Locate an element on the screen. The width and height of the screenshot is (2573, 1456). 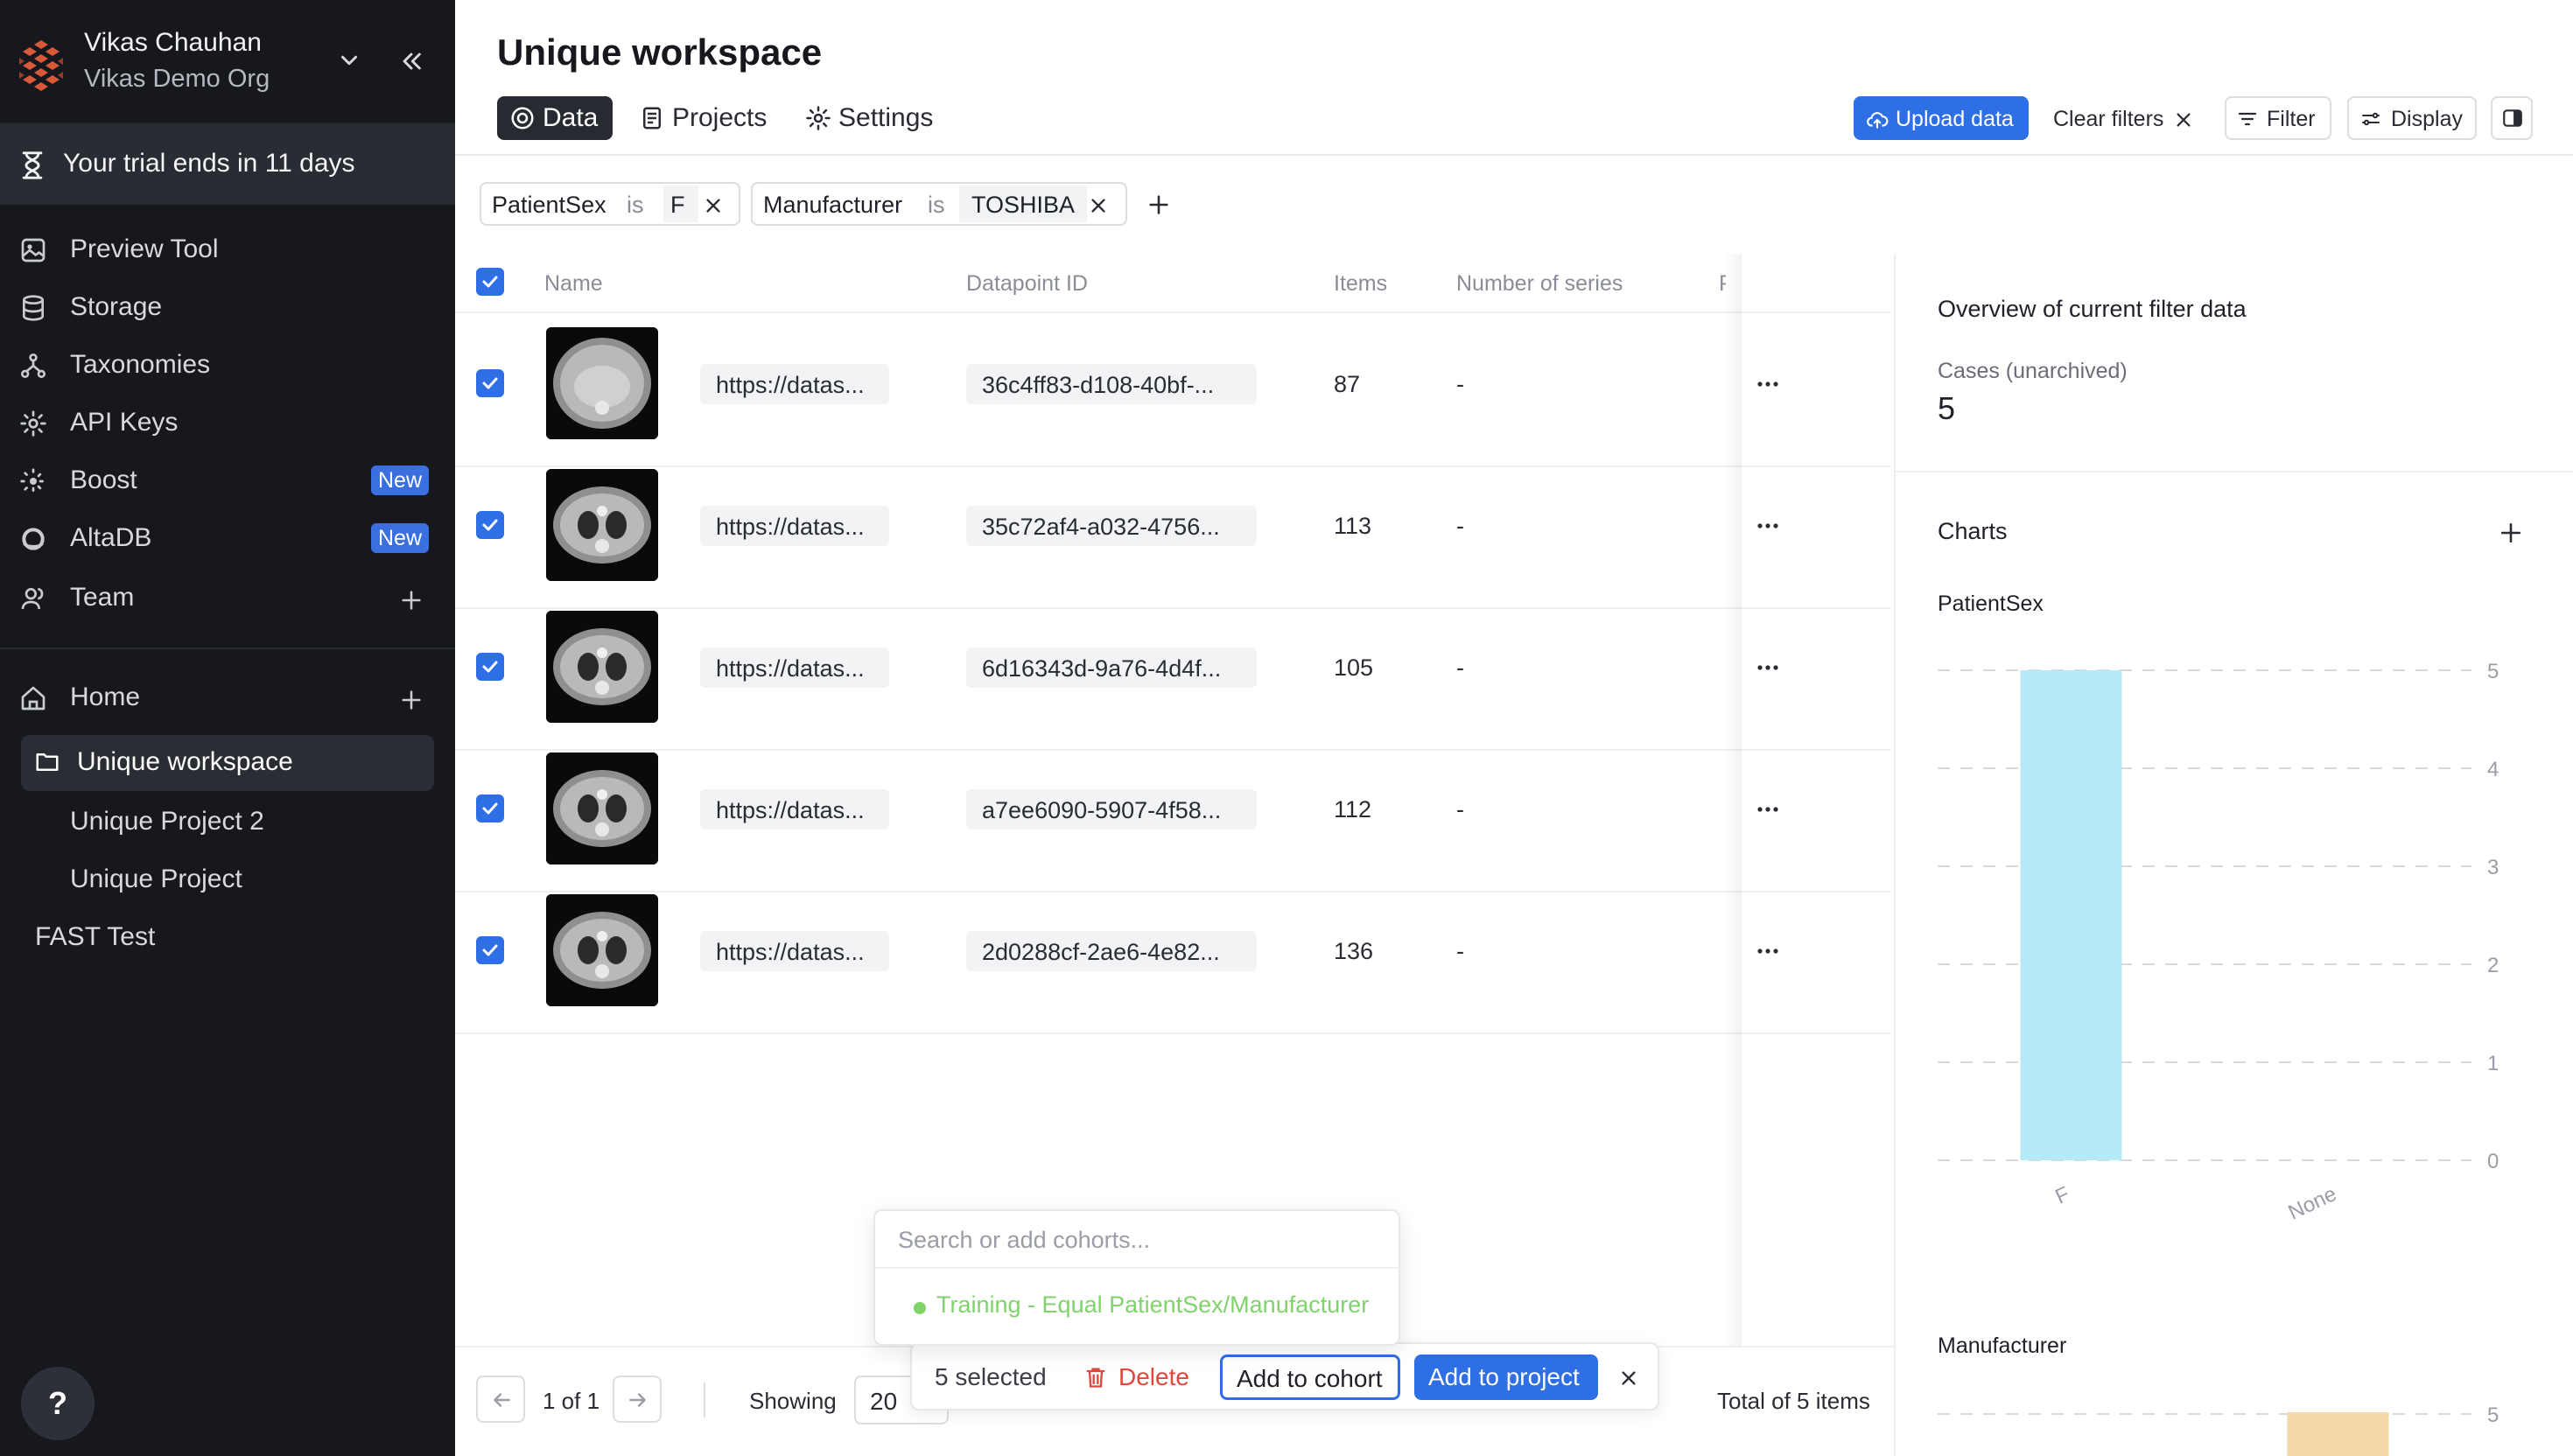
org-name: Vikas Demo Org is located at coordinates (177, 79).